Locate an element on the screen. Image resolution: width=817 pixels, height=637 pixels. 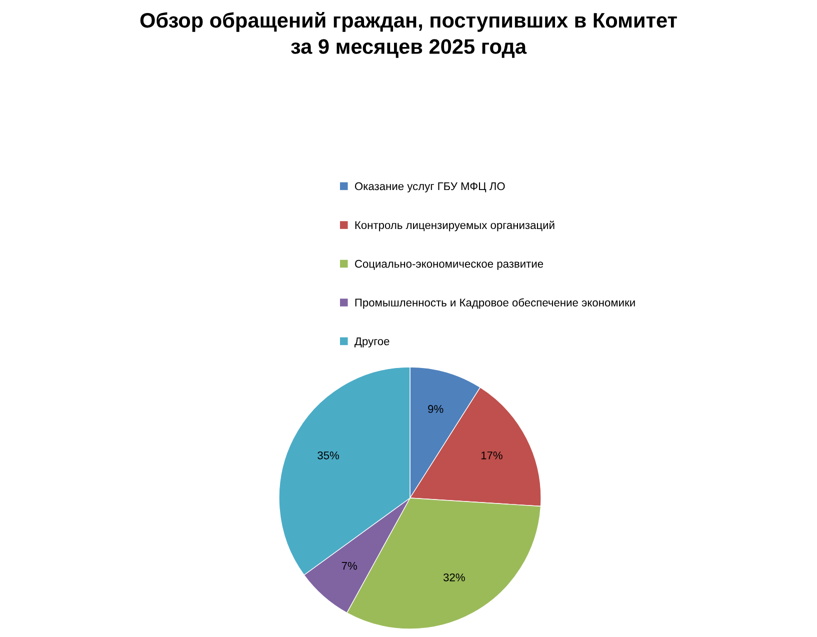
data-label: 17% is located at coordinates (491, 456).